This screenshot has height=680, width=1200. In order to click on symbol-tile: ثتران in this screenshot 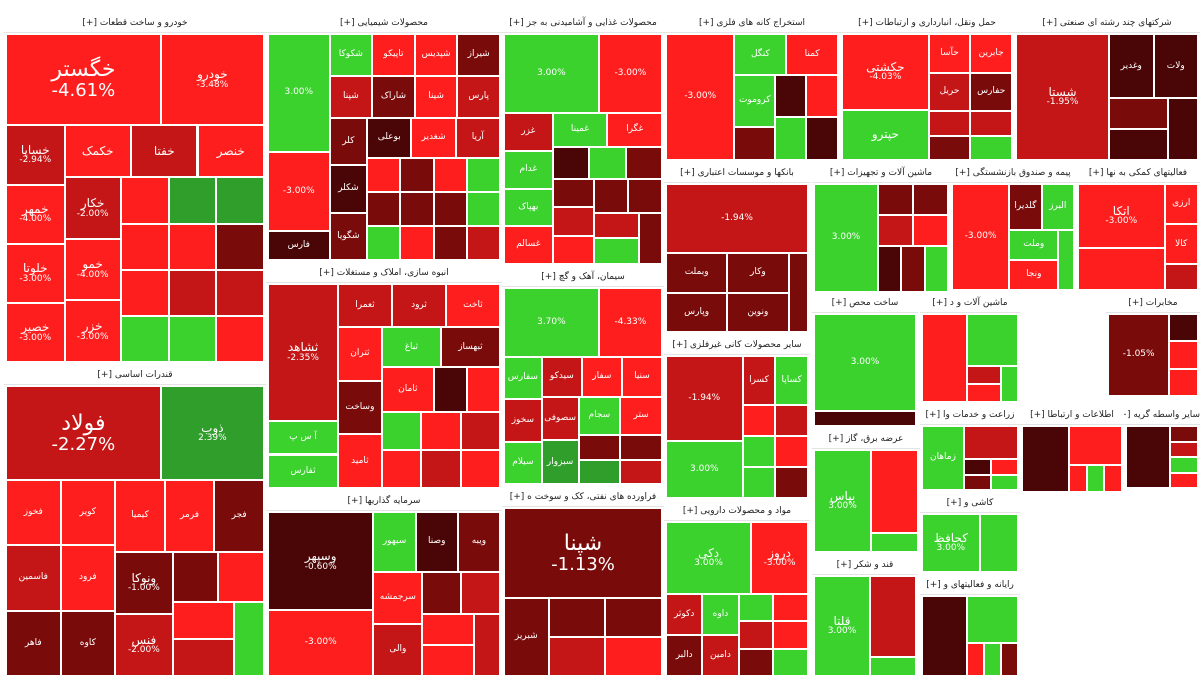, I will do `click(360, 354)`.